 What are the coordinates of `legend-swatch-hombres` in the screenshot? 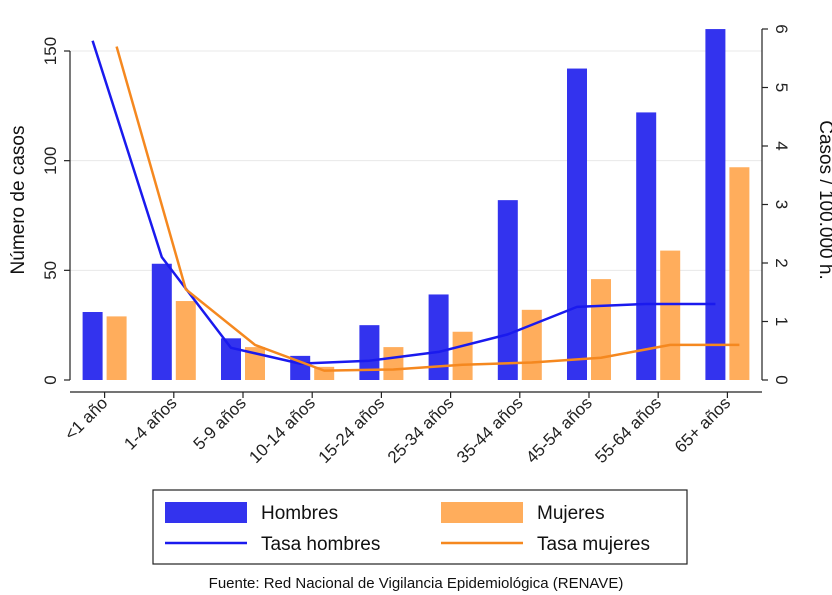 It's located at (206, 512).